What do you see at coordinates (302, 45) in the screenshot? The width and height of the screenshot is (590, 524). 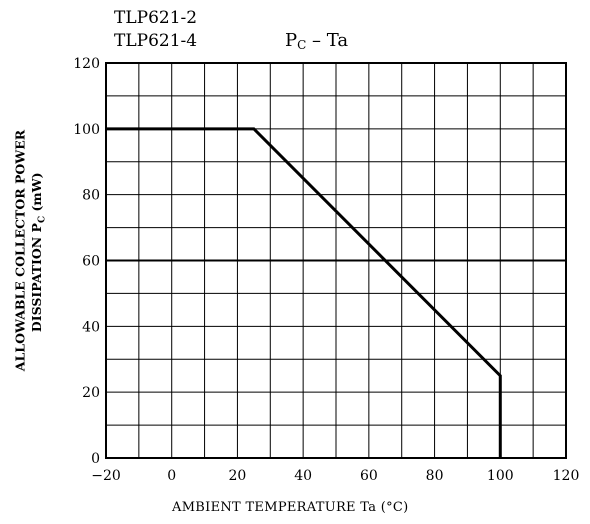 I see `chart-title-sub: C` at bounding box center [302, 45].